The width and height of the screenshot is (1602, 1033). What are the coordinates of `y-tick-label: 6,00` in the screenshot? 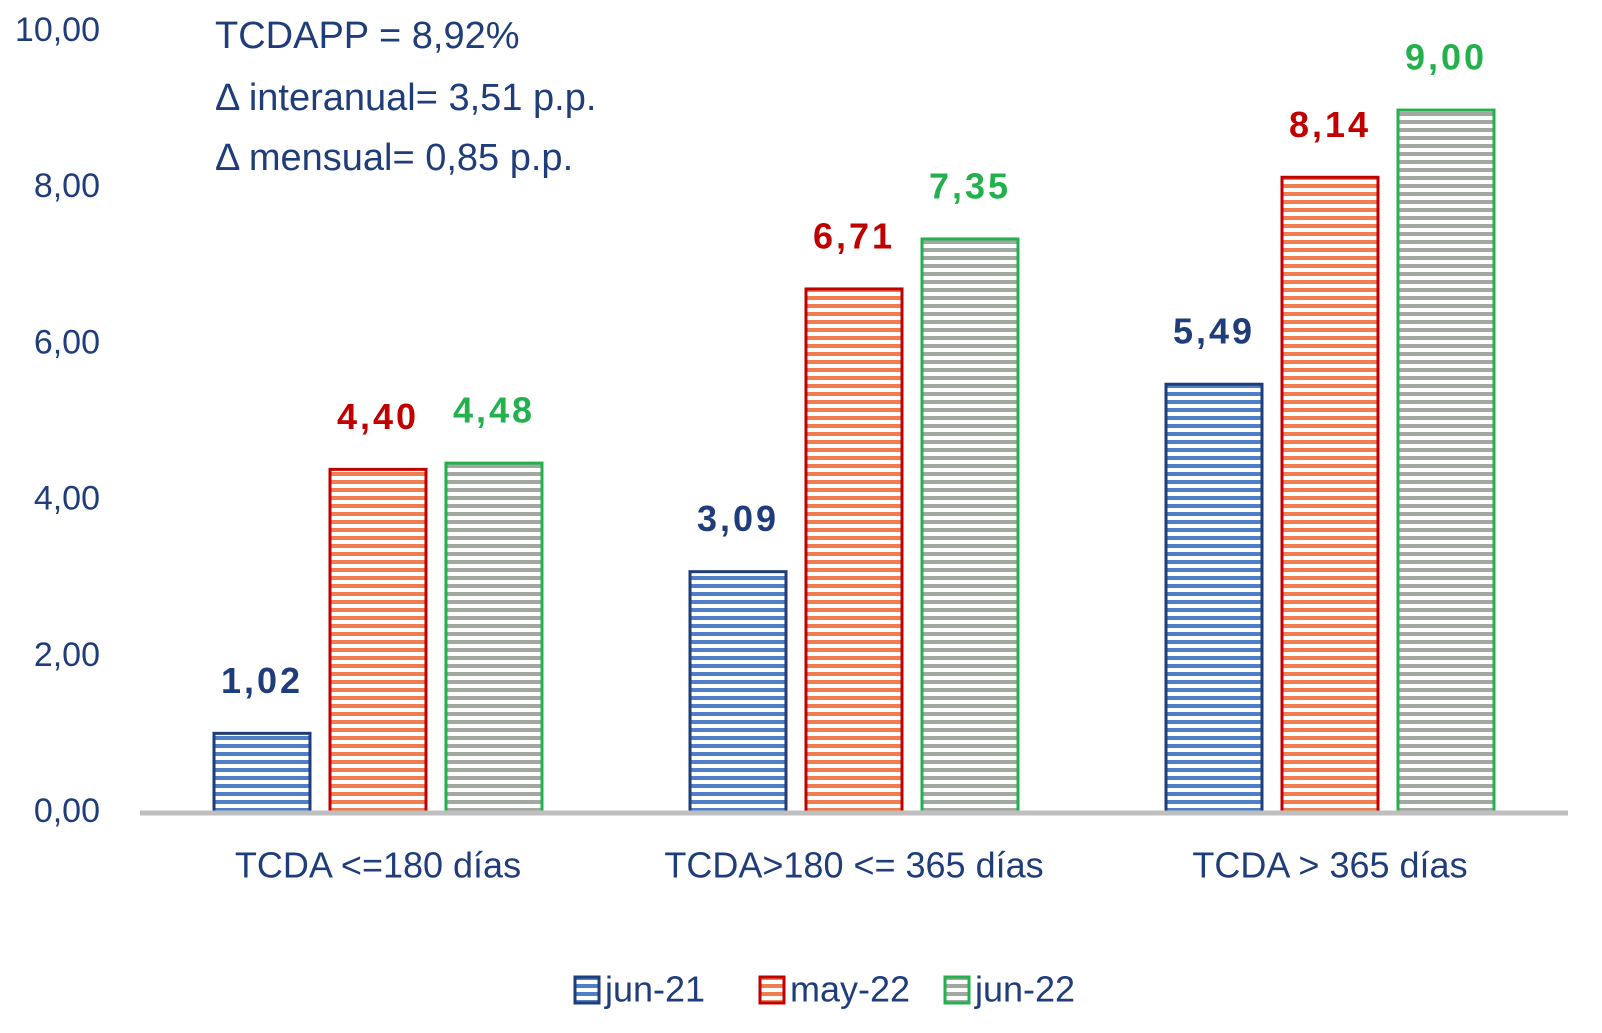 It's located at (67, 342).